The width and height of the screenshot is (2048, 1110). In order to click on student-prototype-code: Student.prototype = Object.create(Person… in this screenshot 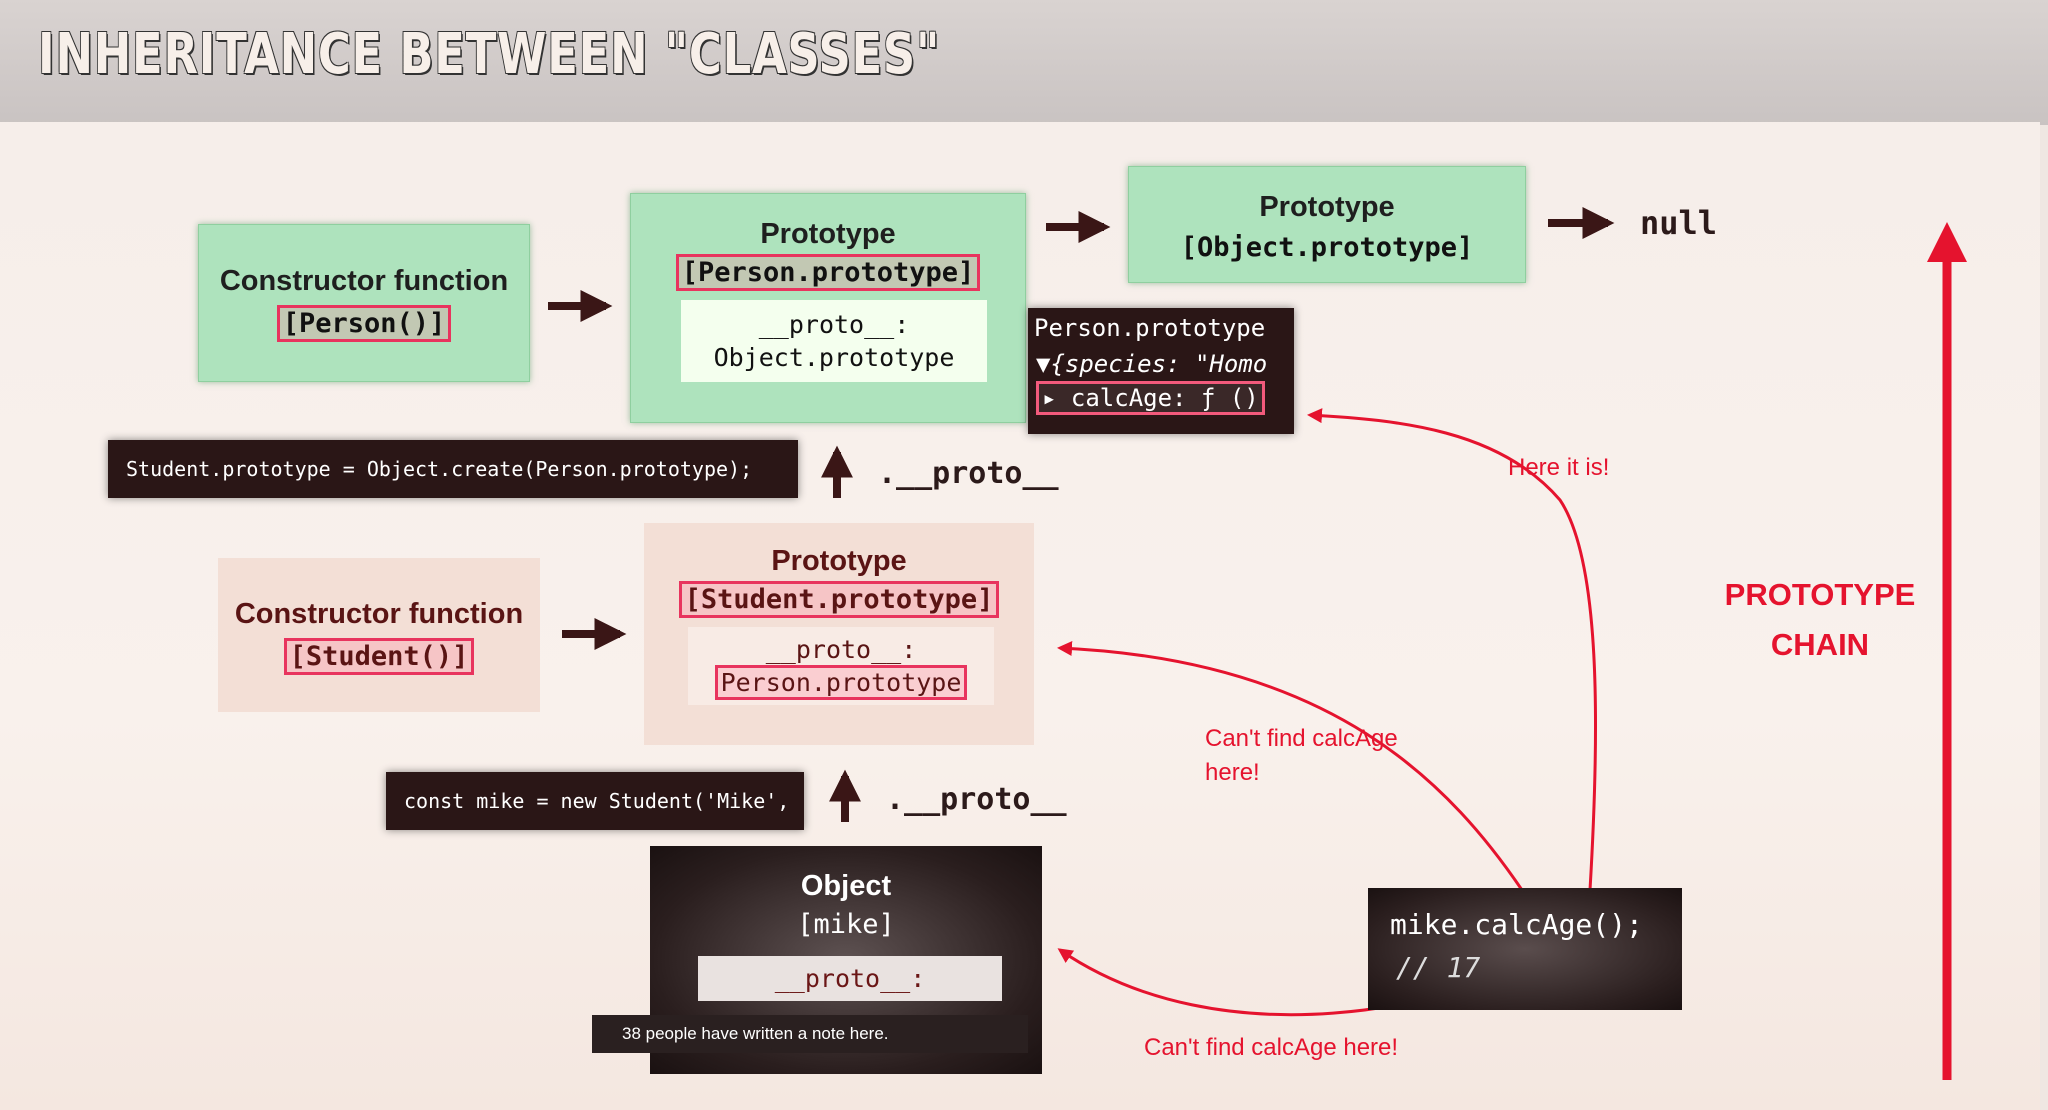, I will do `click(453, 469)`.